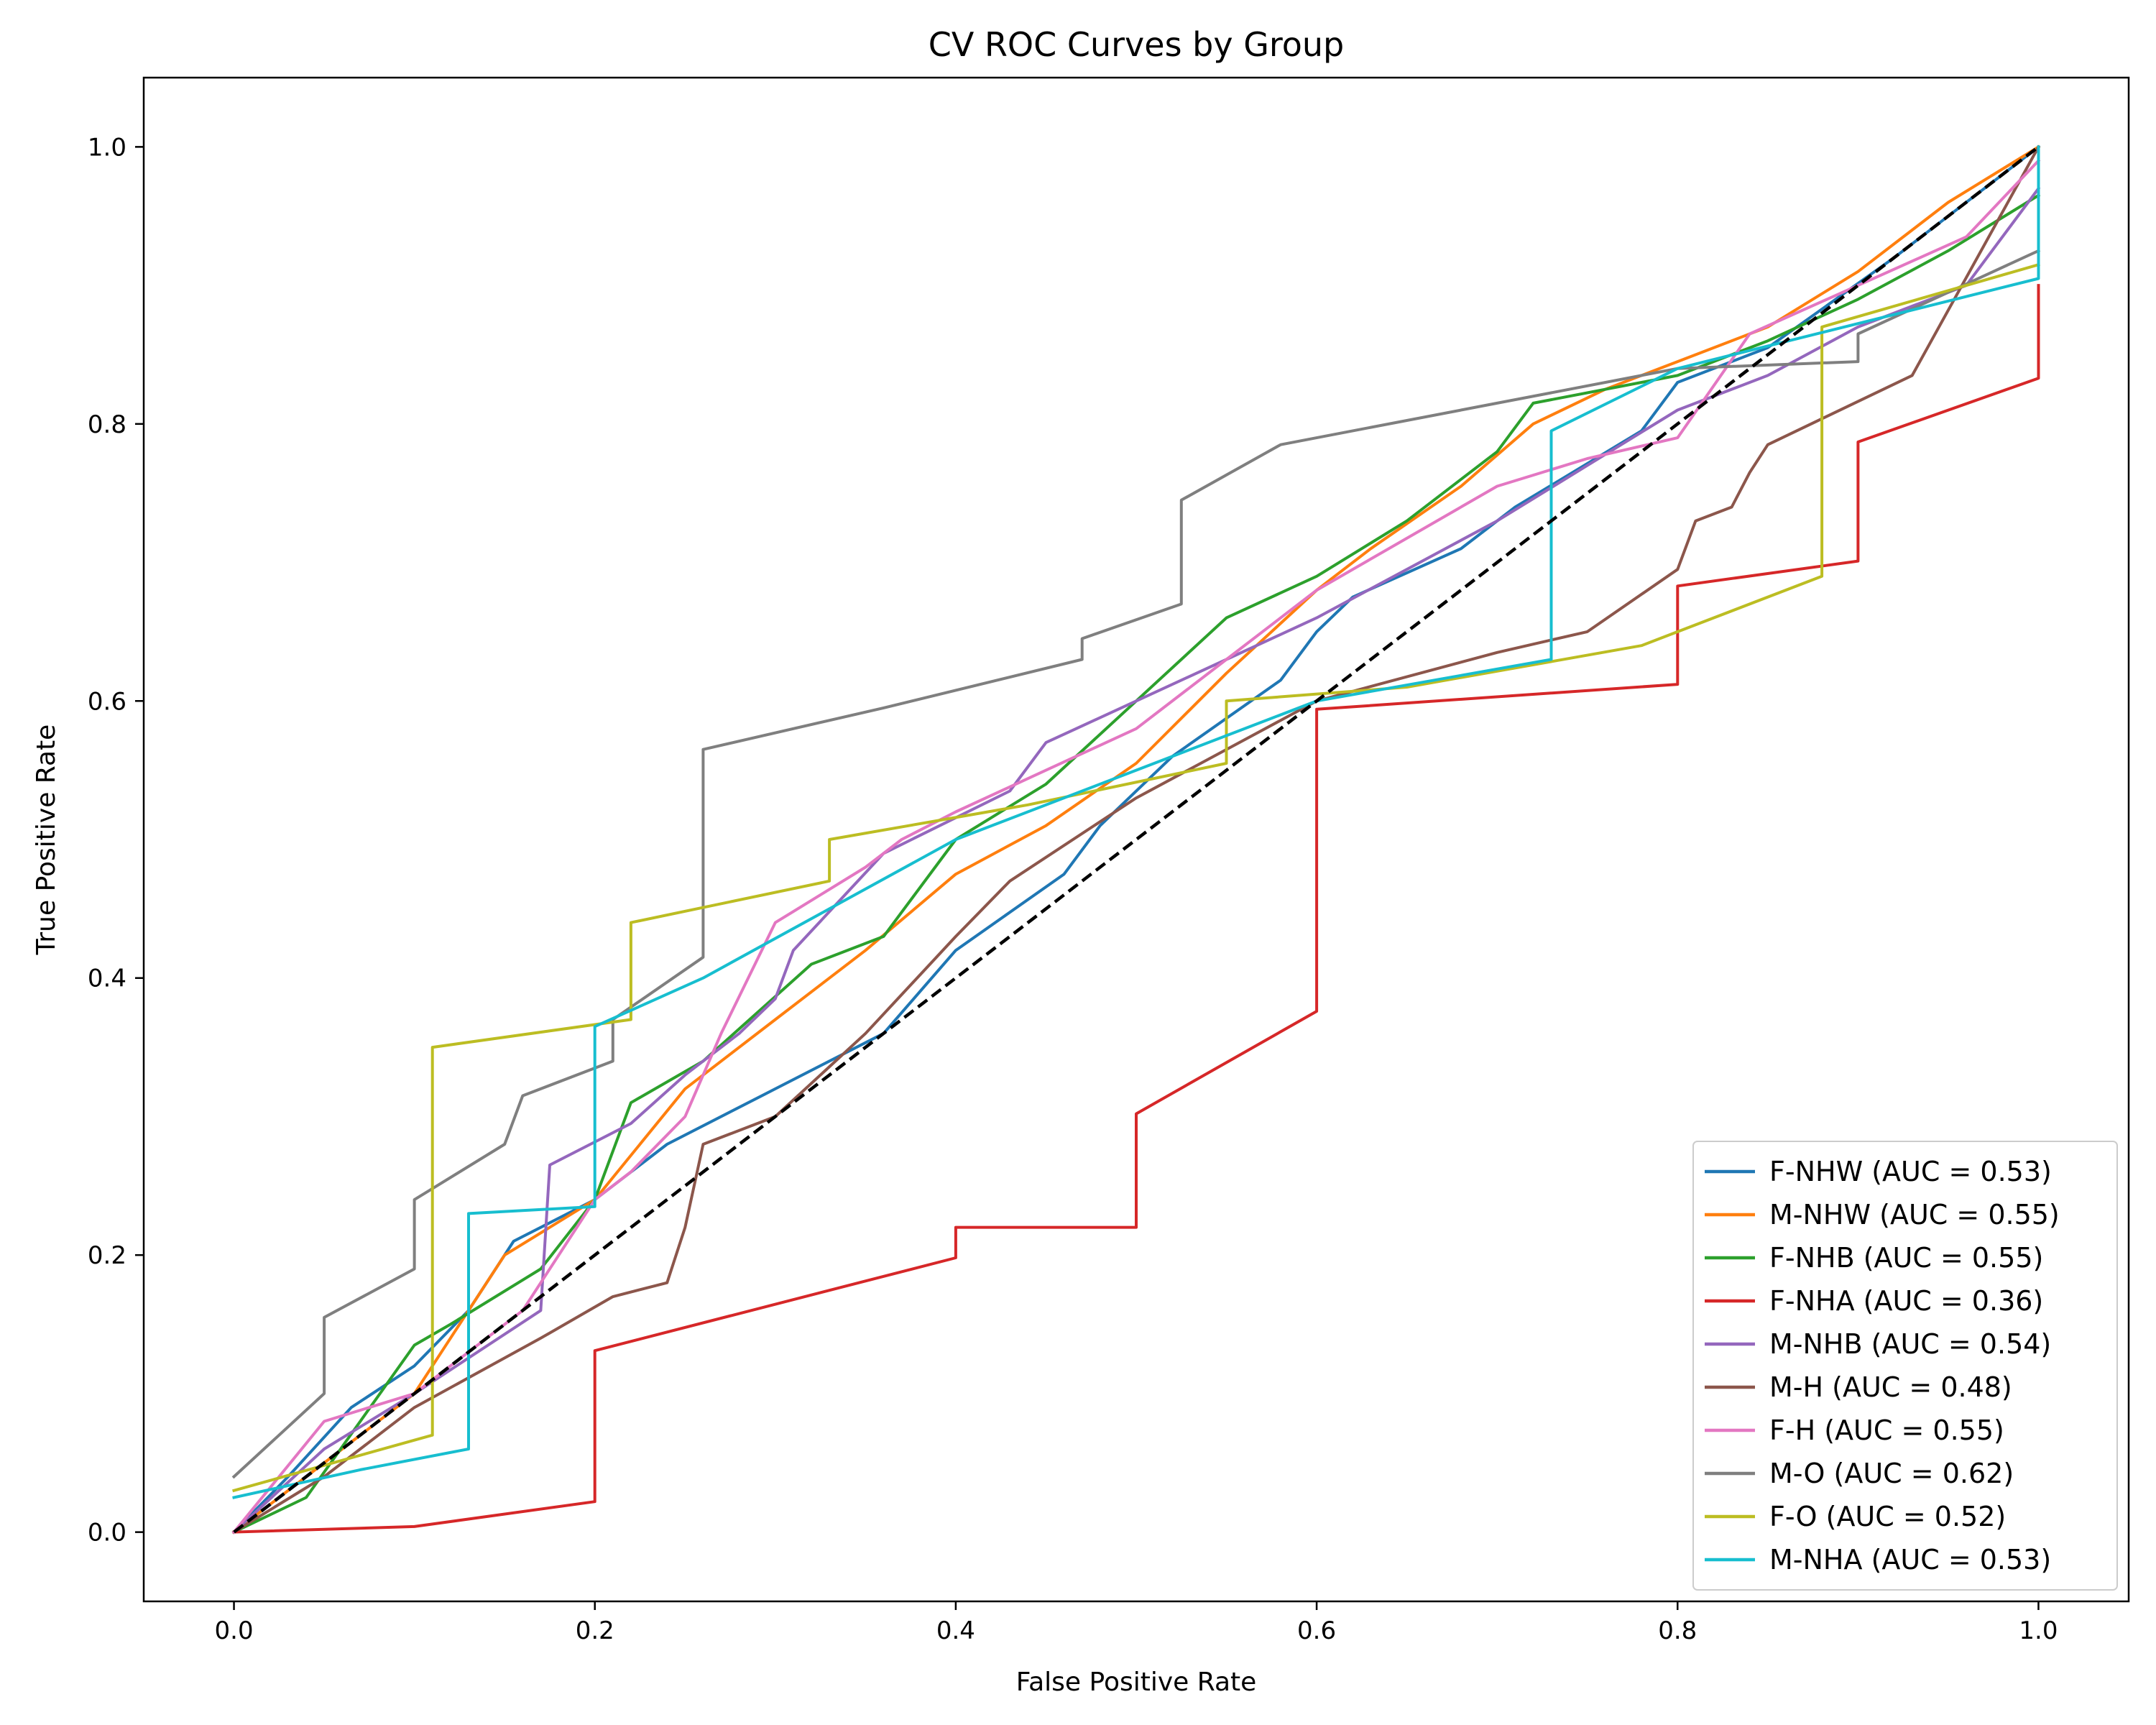 This screenshot has height=1725, width=2156. I want to click on y-tick-label: 0.4, so click(107, 979).